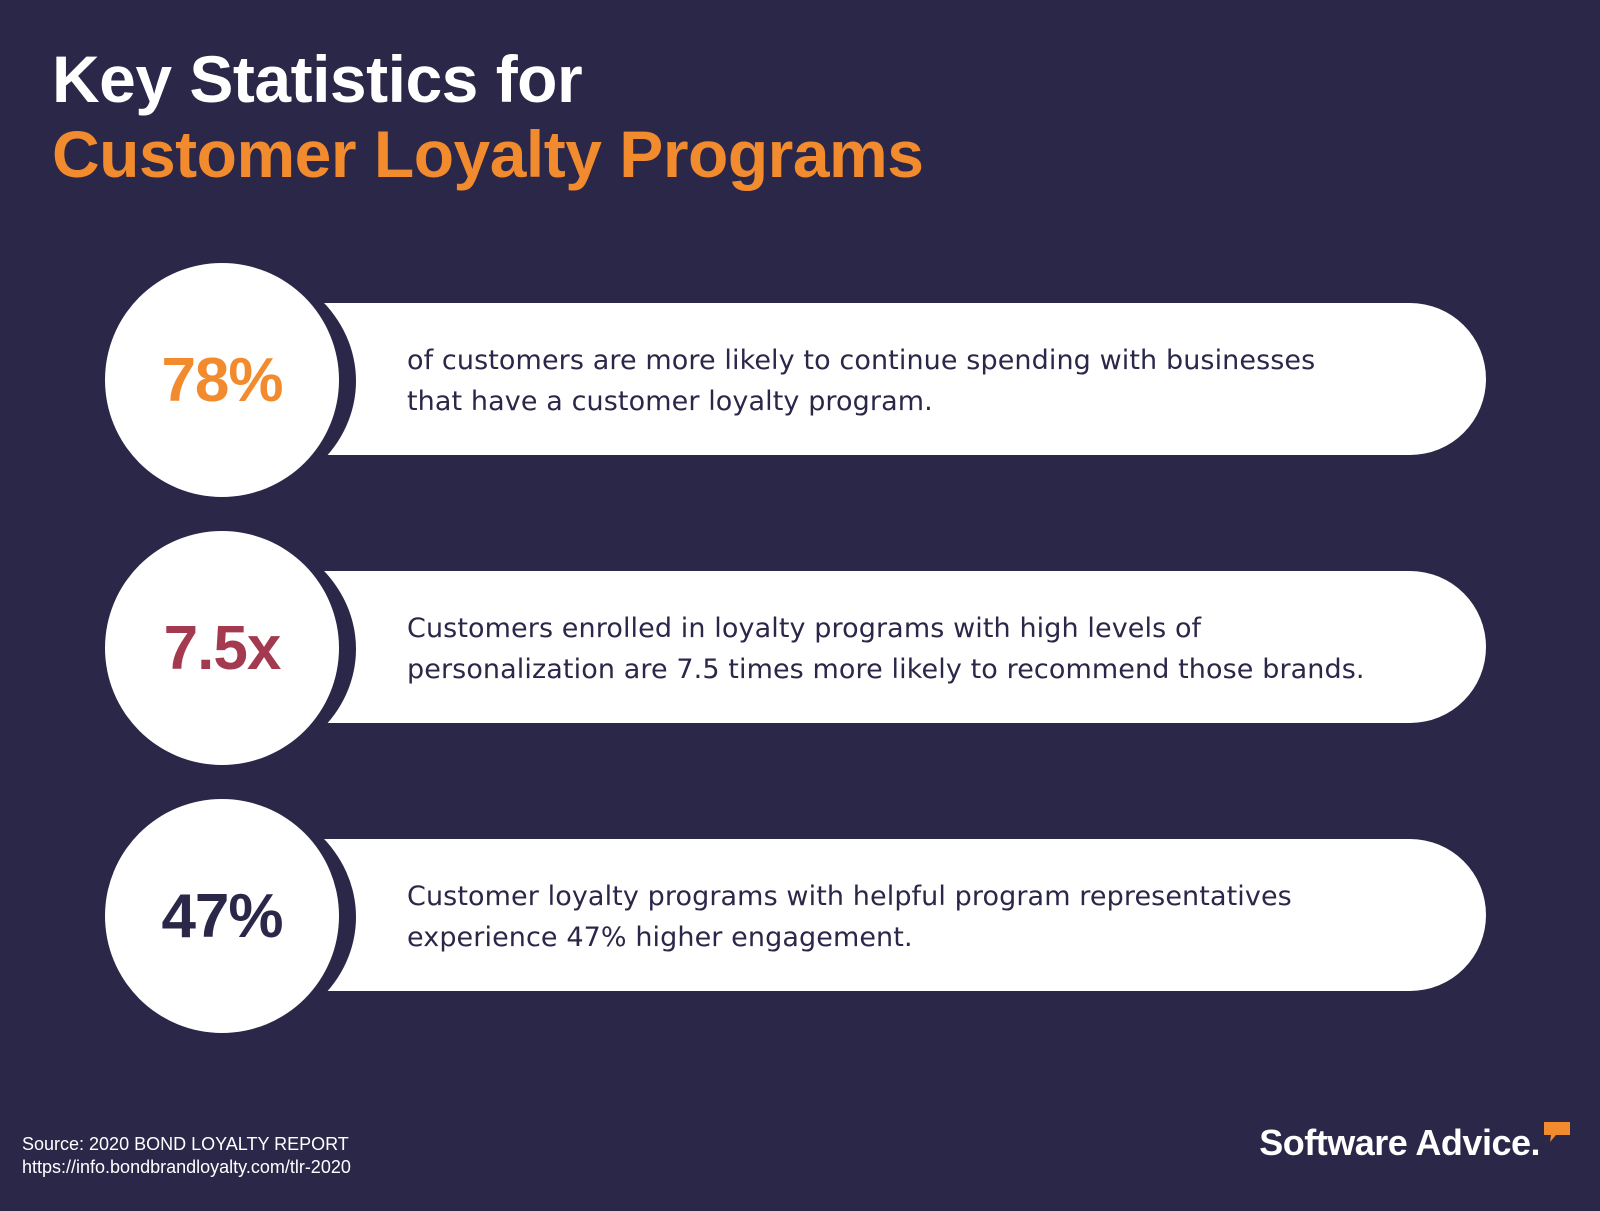 This screenshot has height=1211, width=1600. What do you see at coordinates (1557, 1132) in the screenshot?
I see `speech-bubble-icon` at bounding box center [1557, 1132].